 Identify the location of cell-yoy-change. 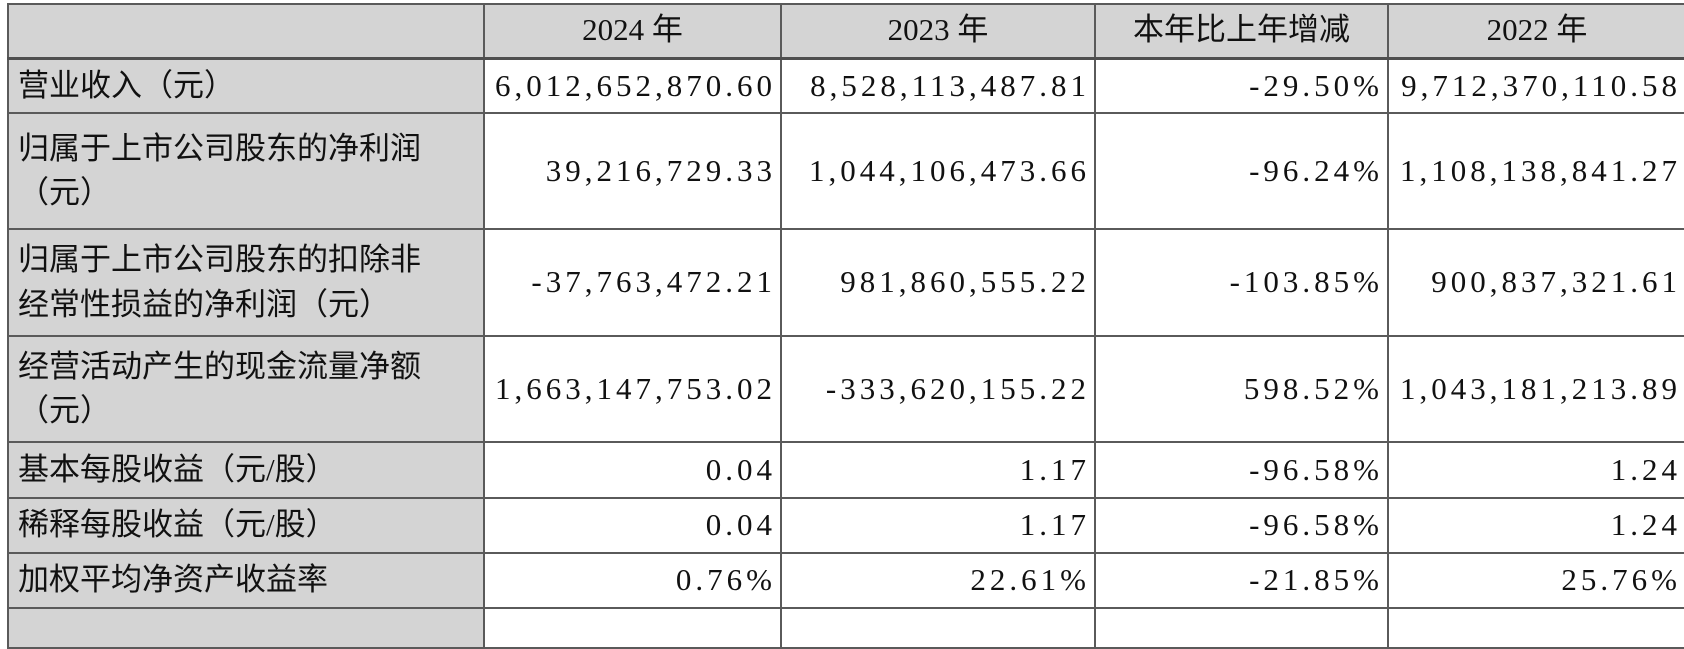
(1241, 628).